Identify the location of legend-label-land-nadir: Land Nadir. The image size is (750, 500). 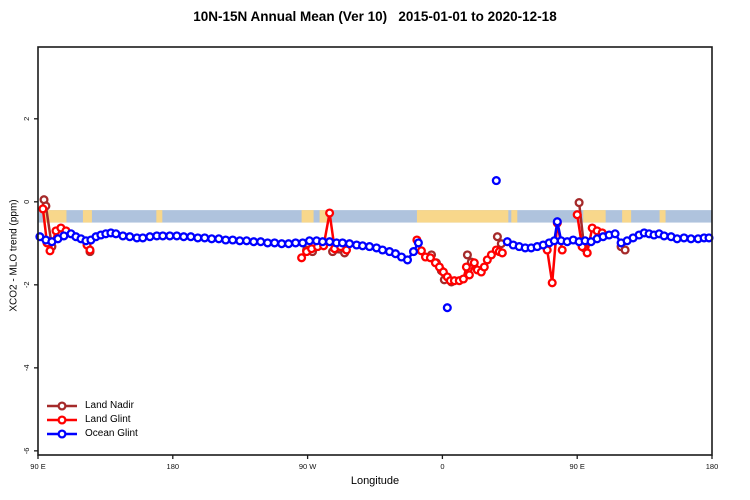
(109, 405).